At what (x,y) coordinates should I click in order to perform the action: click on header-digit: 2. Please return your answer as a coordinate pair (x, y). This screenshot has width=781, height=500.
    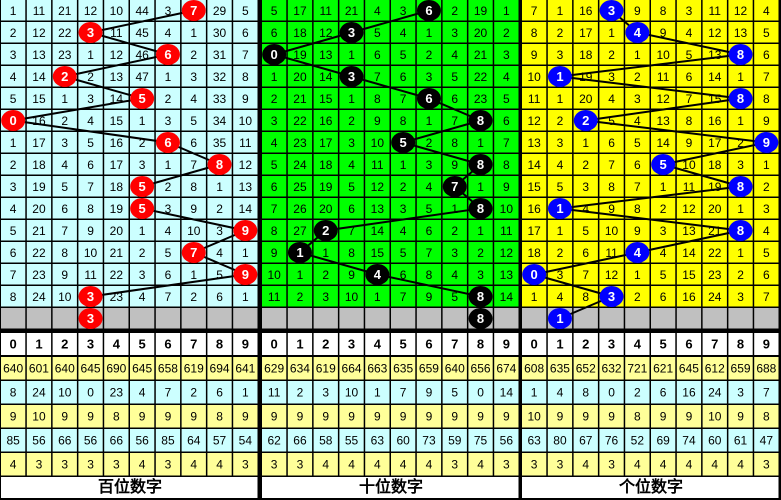
    Looking at the image, I should click on (325, 344).